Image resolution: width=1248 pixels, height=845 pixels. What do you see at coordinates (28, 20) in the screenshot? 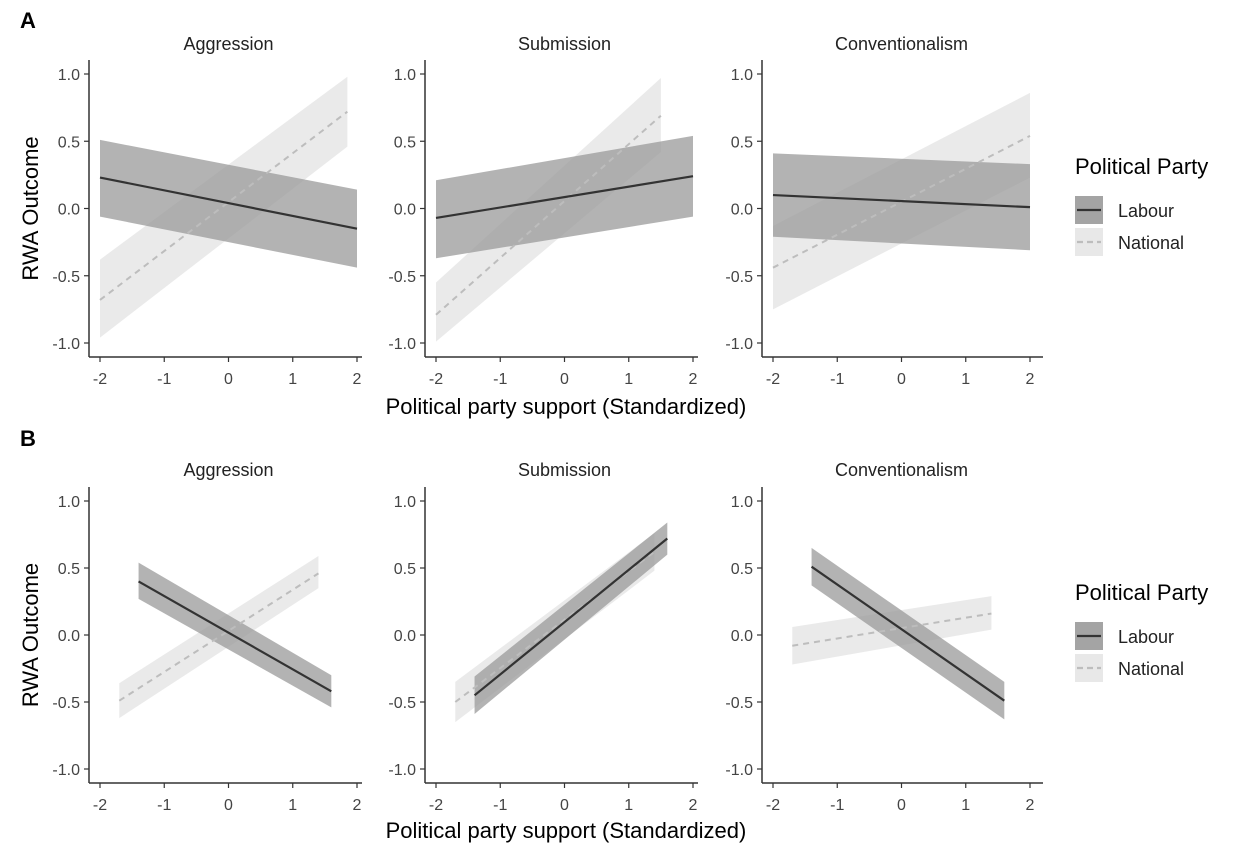
I see `panel-label: A` at bounding box center [28, 20].